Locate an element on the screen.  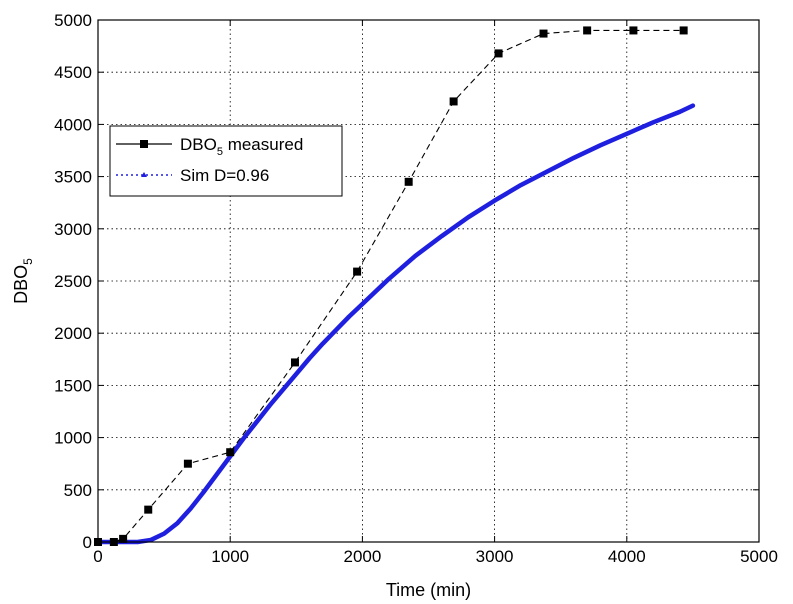
y-tick-label: 5000 is located at coordinates (73, 20).